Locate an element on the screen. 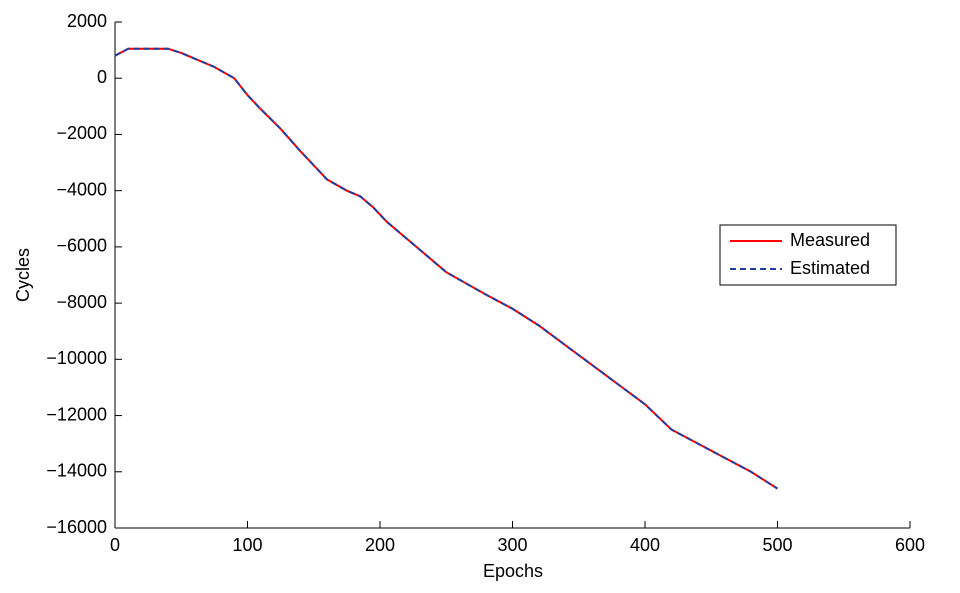  y-tick-label: −10000 is located at coordinates (76, 358).